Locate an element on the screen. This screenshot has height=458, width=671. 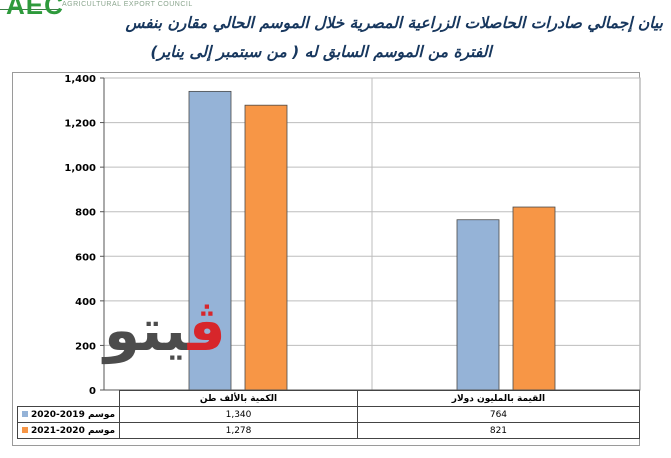
y-tick-label: 1,400 is located at coordinates (80, 79).